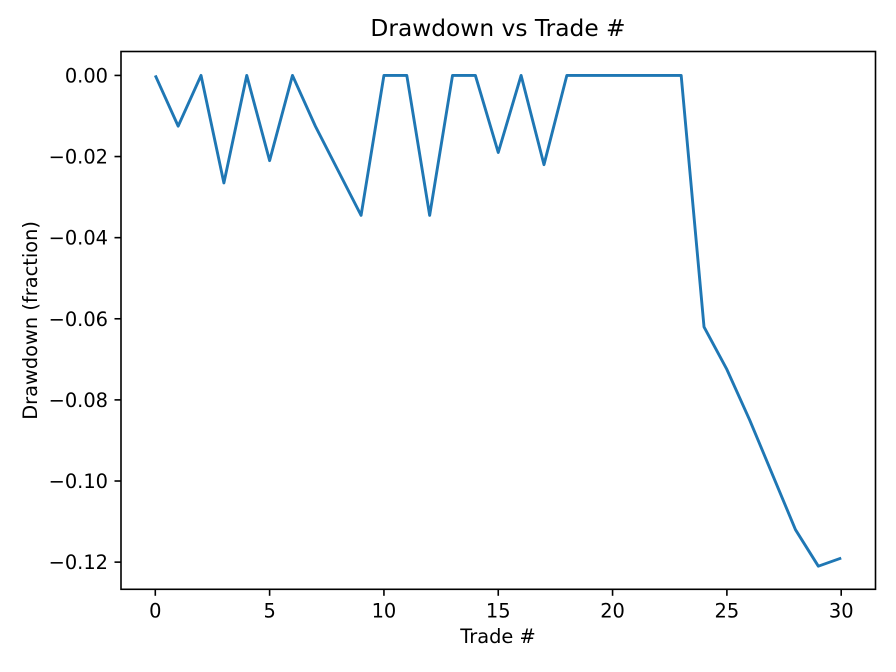  What do you see at coordinates (30, 320) in the screenshot?
I see `y-axis-label: Drawdown (fraction)` at bounding box center [30, 320].